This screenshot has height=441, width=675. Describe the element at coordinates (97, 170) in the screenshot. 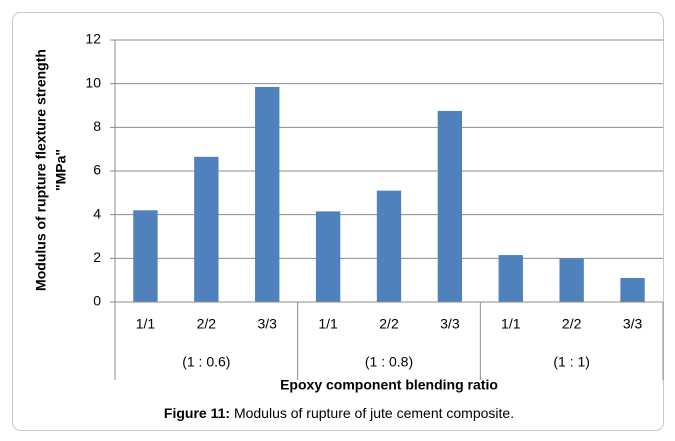

I see `y-tick-label: 6` at that location.